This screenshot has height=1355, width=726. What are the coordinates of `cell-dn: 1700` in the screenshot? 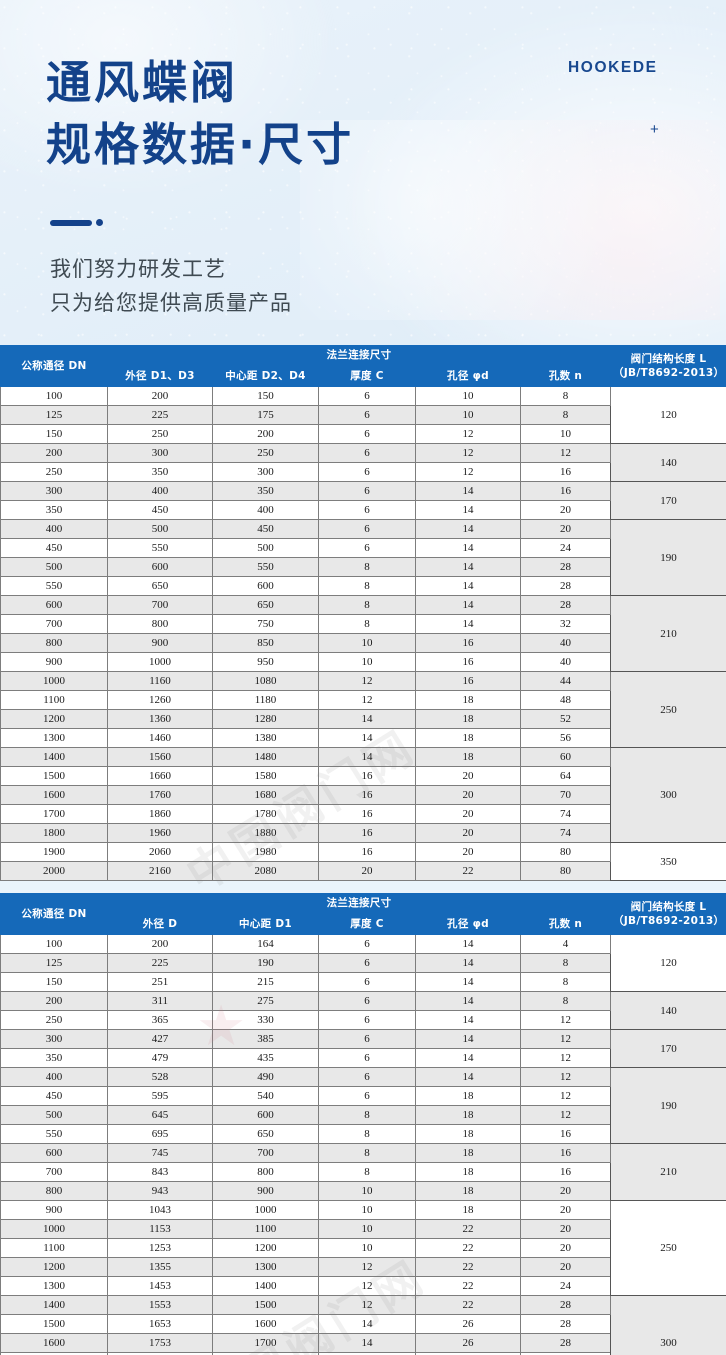 It's located at (54, 814).